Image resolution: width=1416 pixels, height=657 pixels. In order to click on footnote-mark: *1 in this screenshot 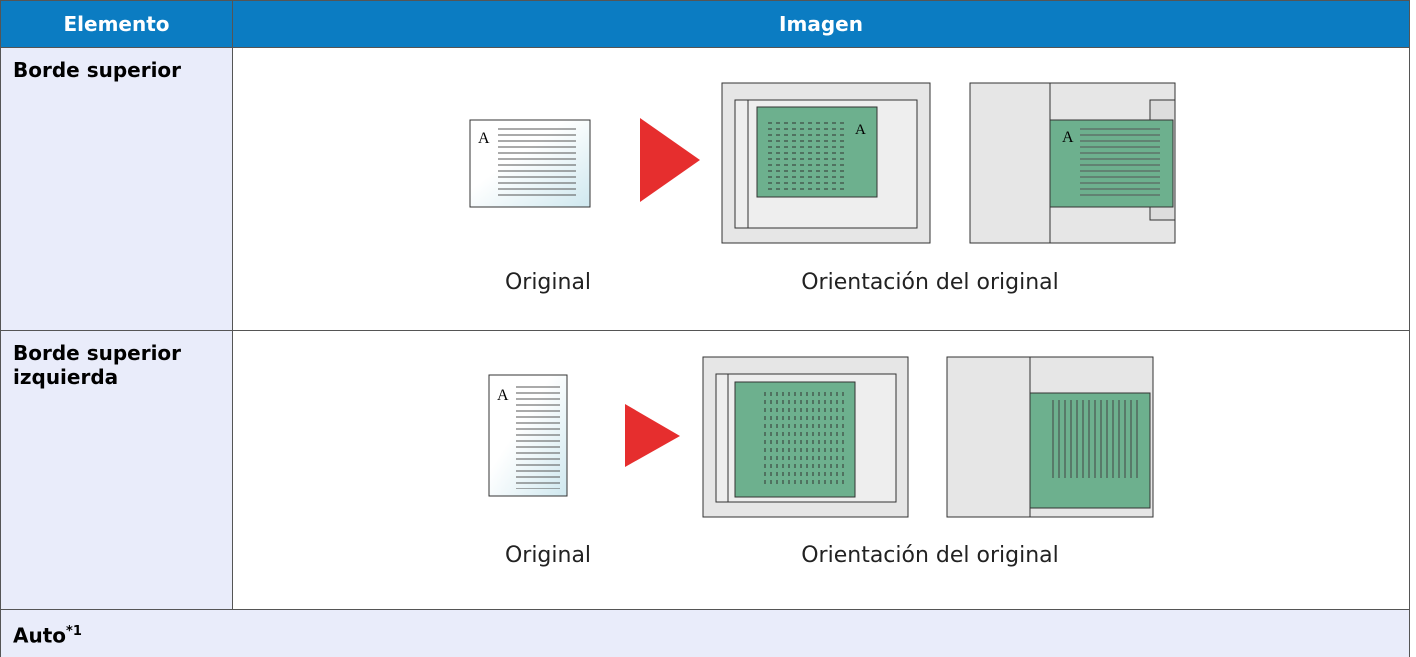, I will do `click(74, 631)`.